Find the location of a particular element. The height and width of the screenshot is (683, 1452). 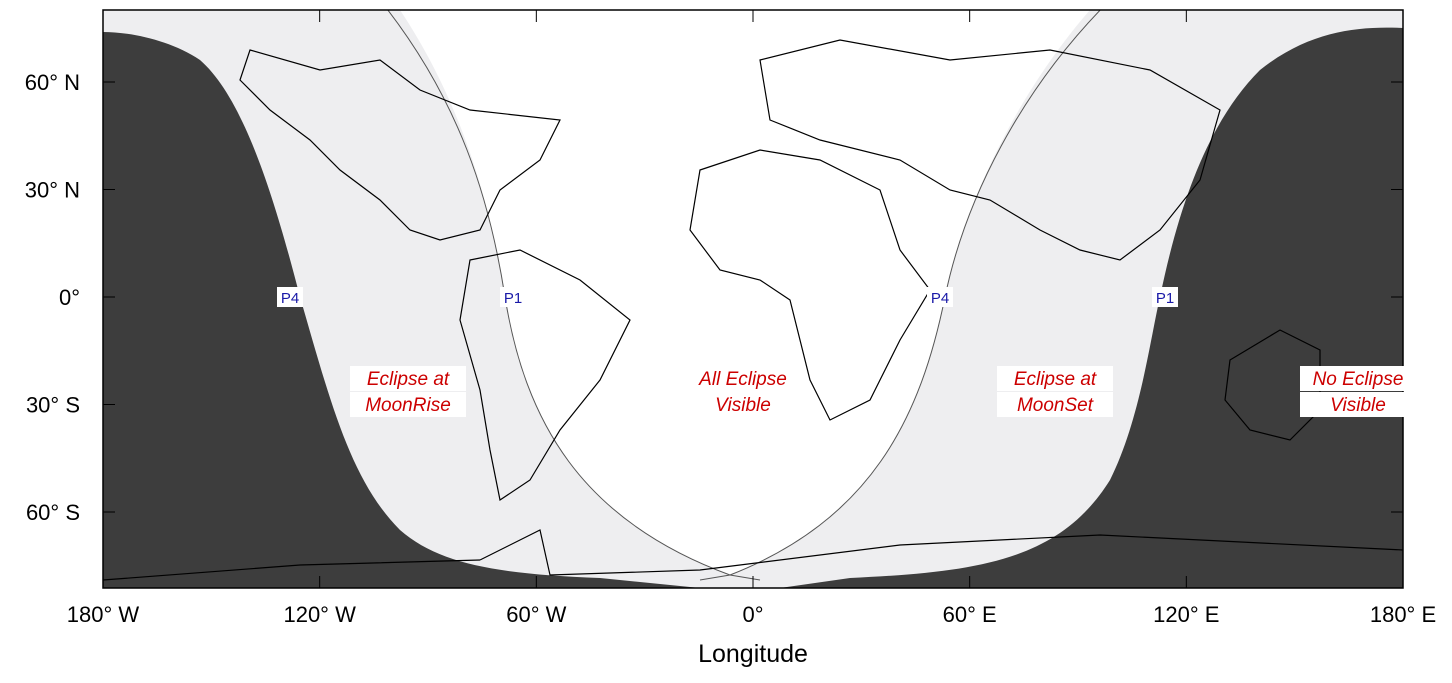

region-label: Eclipse at MoonRise is located at coordinates (408, 391).